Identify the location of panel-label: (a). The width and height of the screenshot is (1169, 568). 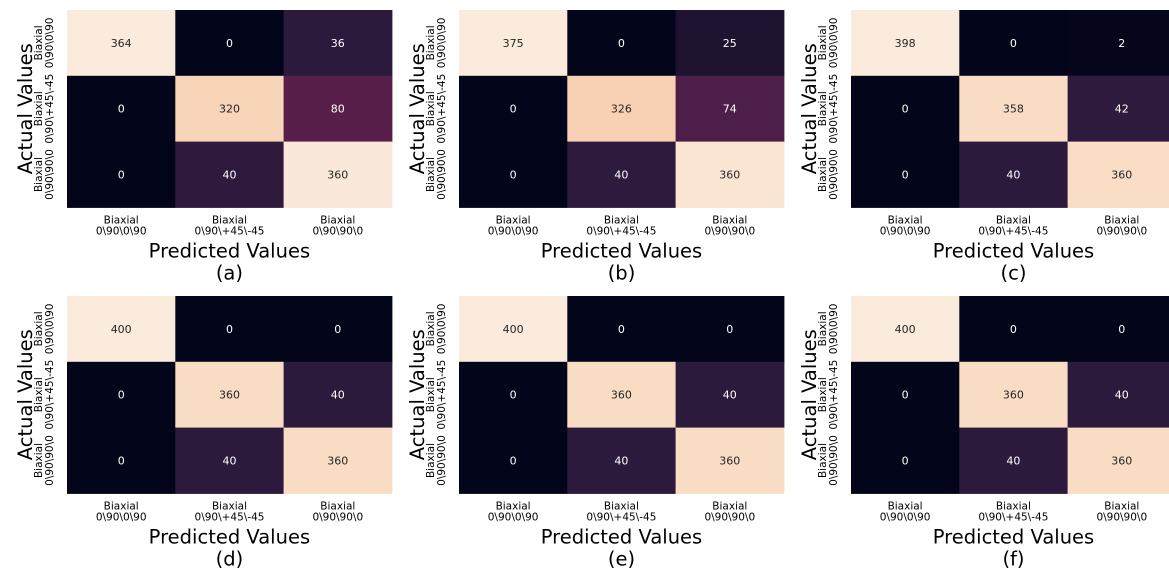
(229, 272).